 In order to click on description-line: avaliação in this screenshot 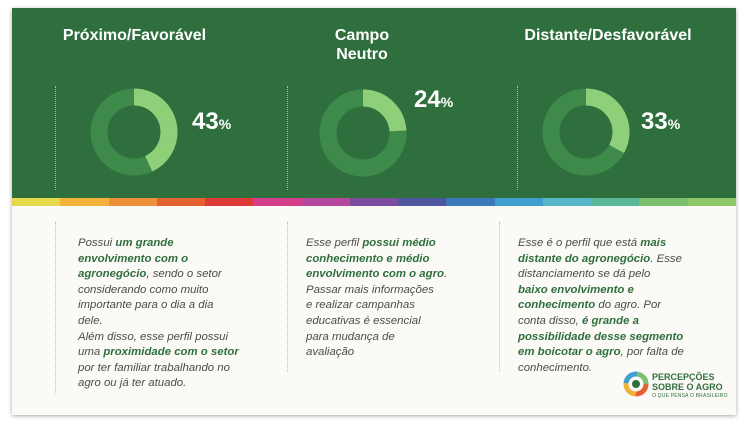, I will do `click(398, 353)`.